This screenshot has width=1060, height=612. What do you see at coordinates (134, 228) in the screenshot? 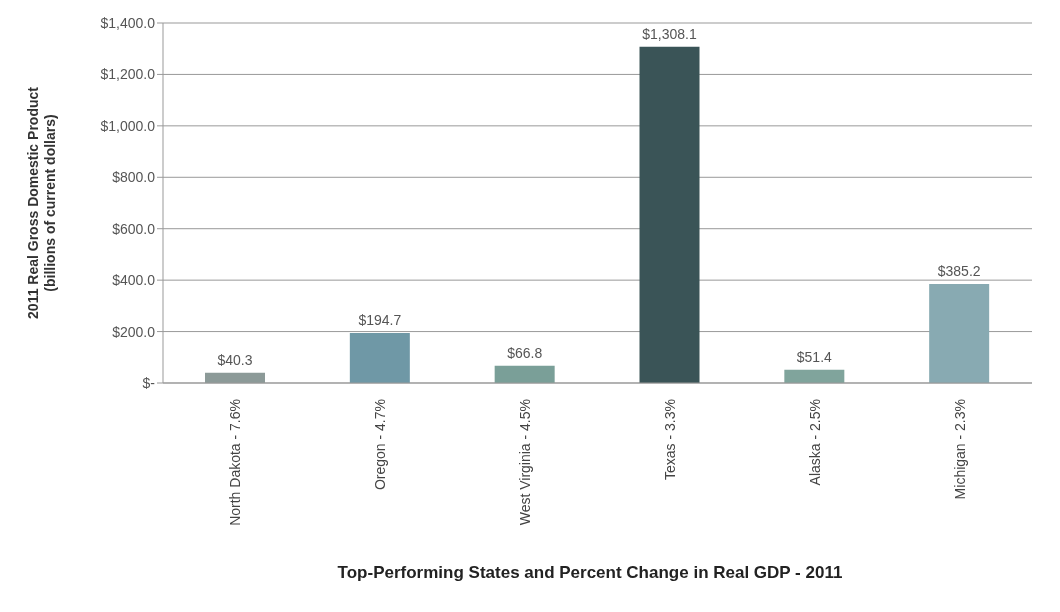
I see `y-tick-label: $600.0` at bounding box center [134, 228].